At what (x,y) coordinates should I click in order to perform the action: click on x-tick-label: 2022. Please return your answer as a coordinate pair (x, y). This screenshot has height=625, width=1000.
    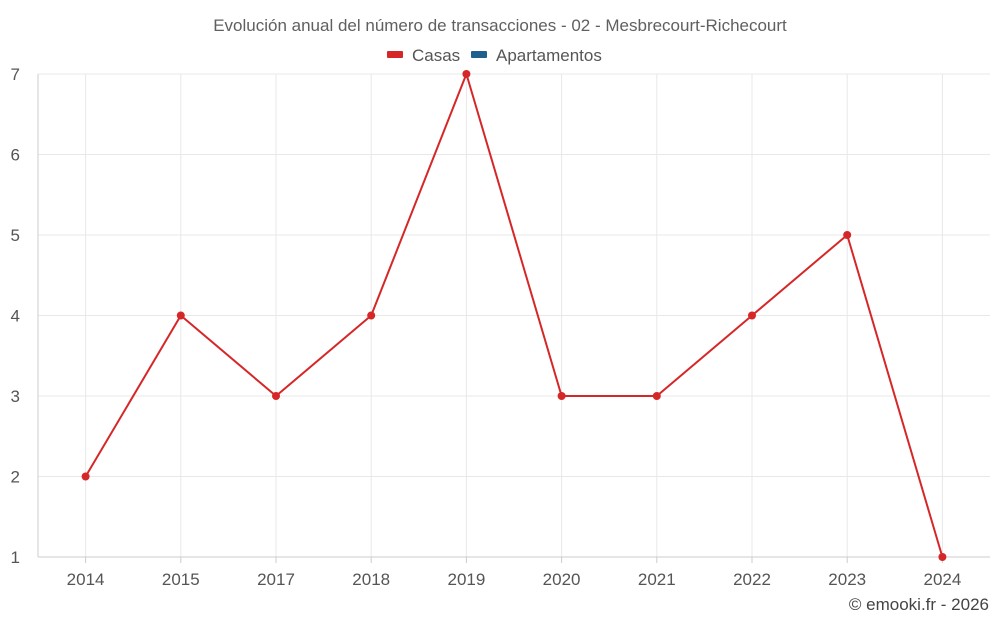
    Looking at the image, I should click on (752, 579).